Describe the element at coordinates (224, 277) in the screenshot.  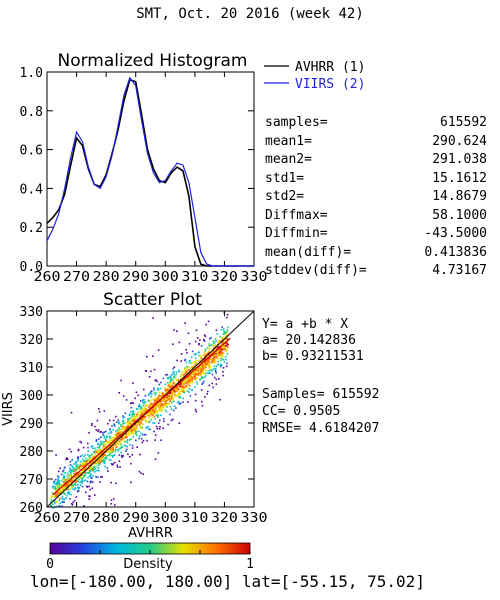
I see `histogram-x-tick-label: 320` at that location.